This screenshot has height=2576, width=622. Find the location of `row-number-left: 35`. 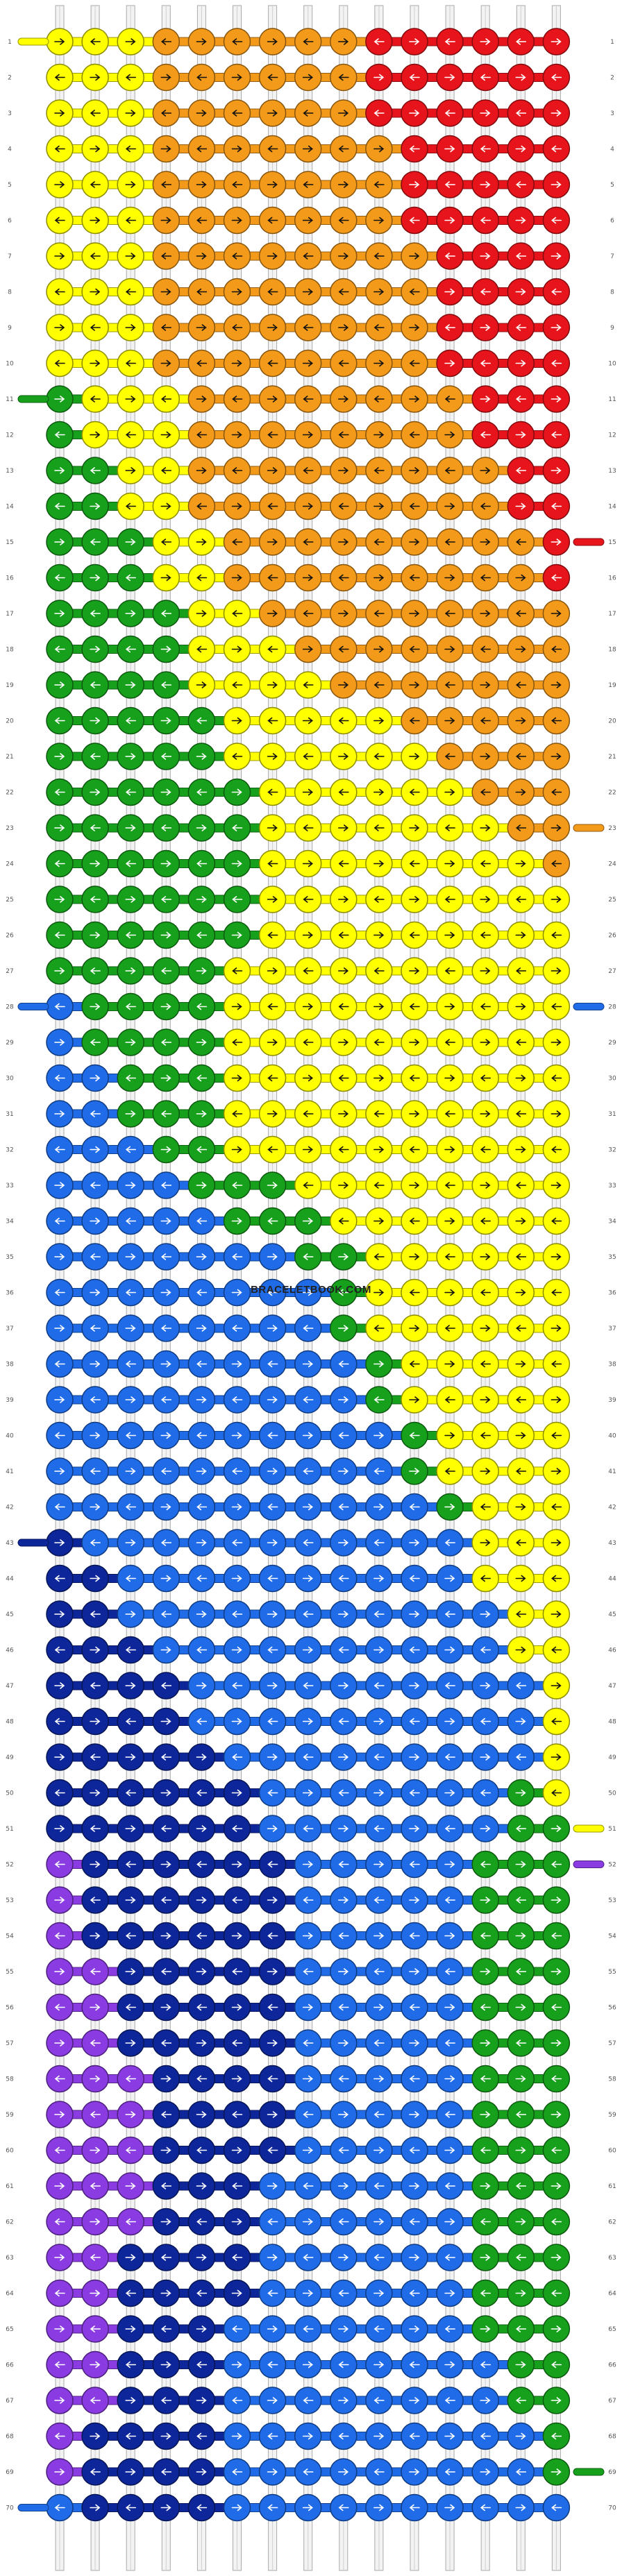

row-number-left: 35 is located at coordinates (9, 1258).